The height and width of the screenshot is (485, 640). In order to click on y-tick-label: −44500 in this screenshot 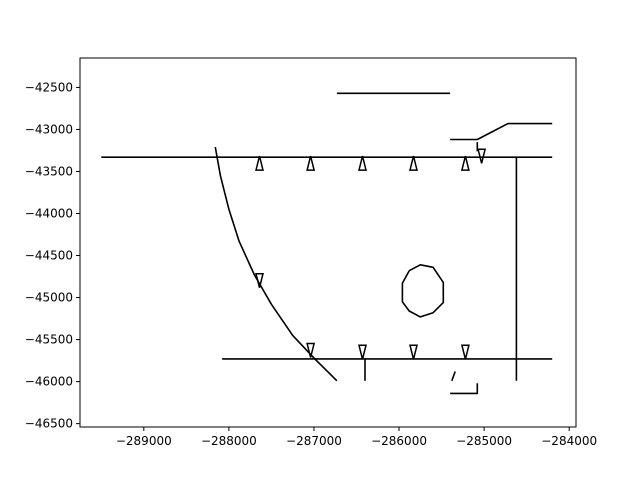, I will do `click(49, 256)`.